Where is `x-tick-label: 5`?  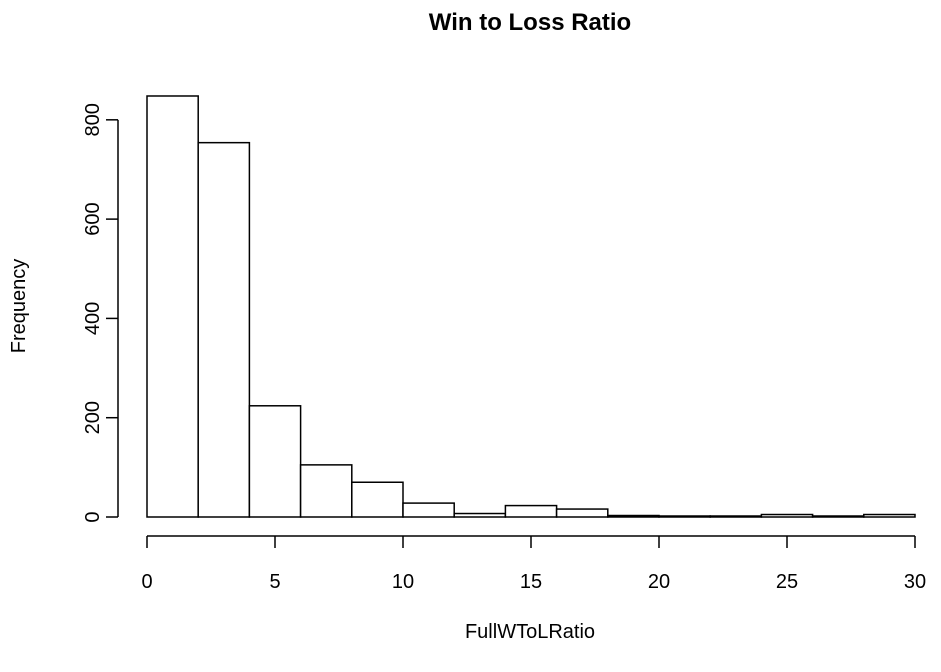
x-tick-label: 5 is located at coordinates (274, 582).